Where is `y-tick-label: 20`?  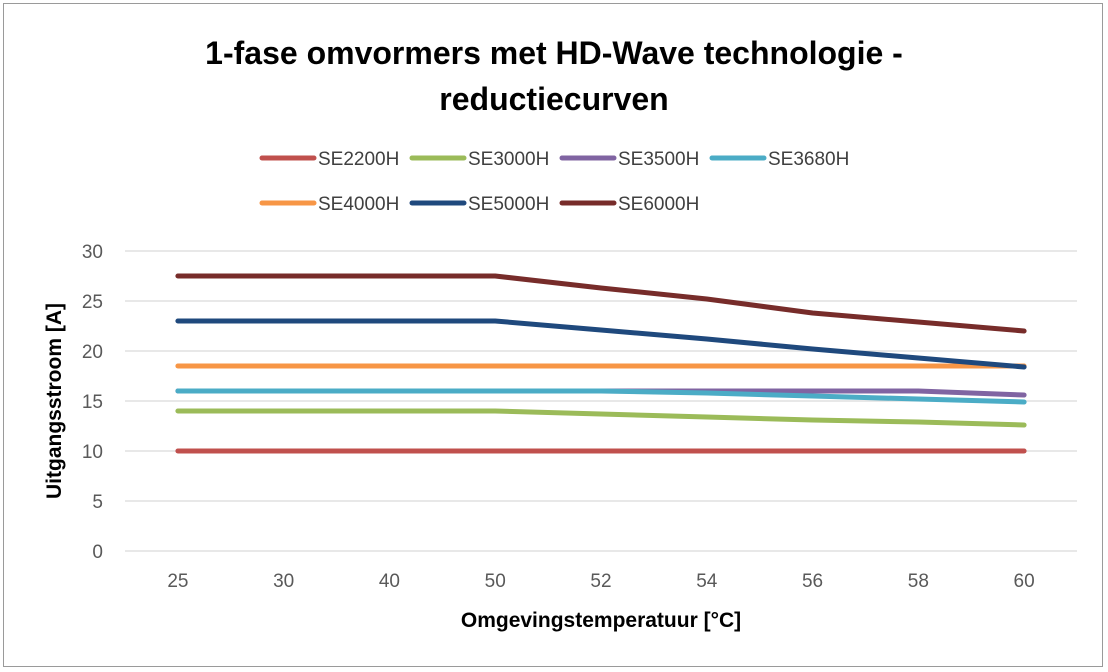 y-tick-label: 20 is located at coordinates (92, 352).